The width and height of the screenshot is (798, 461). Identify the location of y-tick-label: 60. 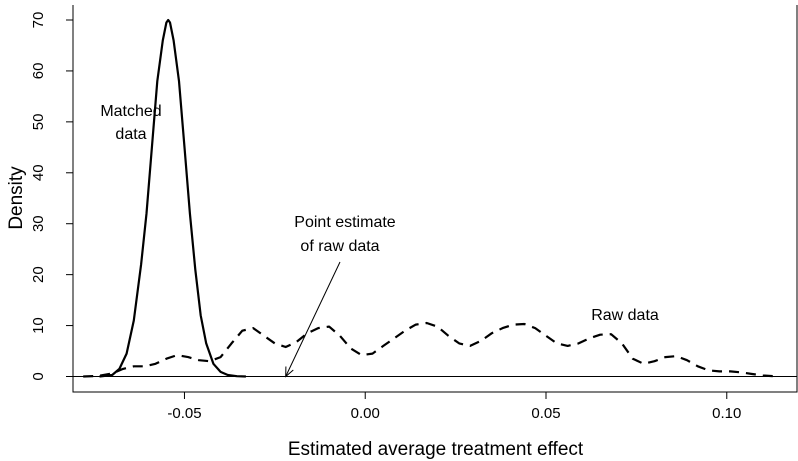
(38, 71).